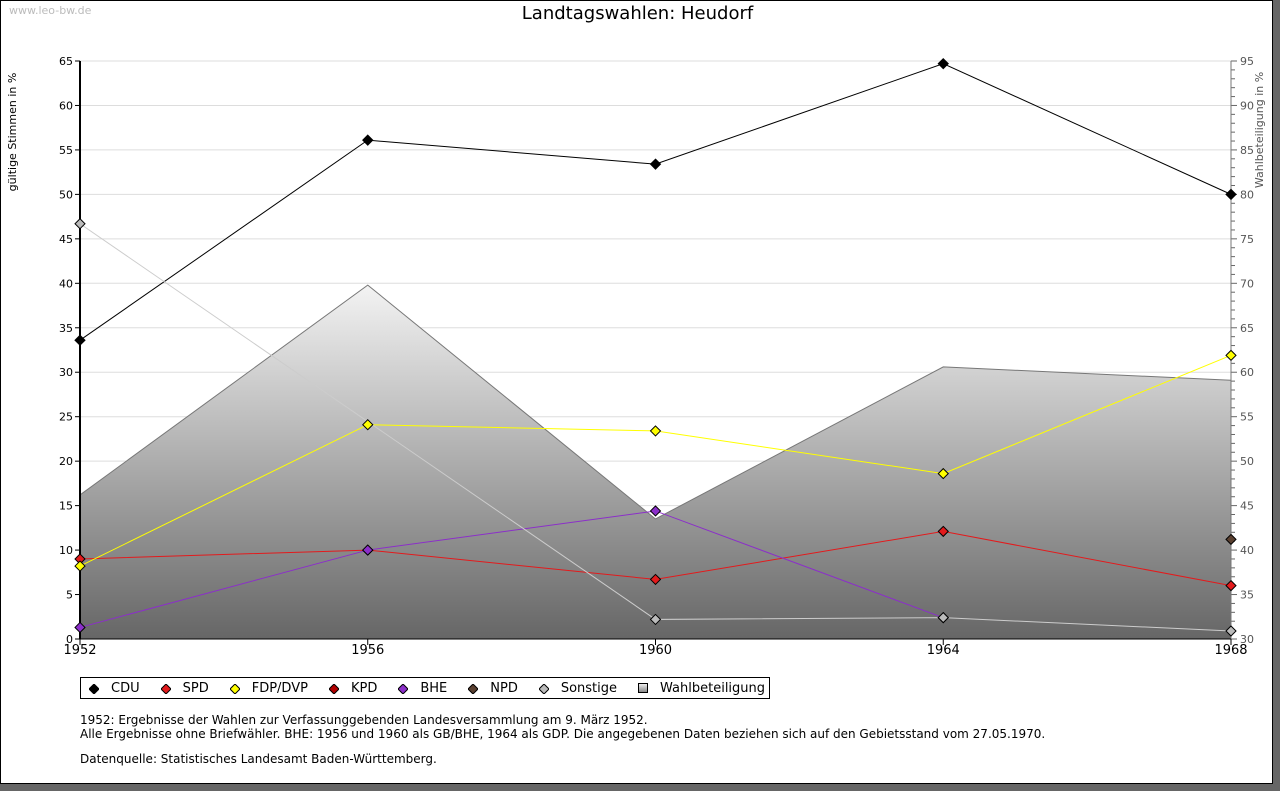  What do you see at coordinates (66, 239) in the screenshot?
I see `y-tick-label: 45` at bounding box center [66, 239].